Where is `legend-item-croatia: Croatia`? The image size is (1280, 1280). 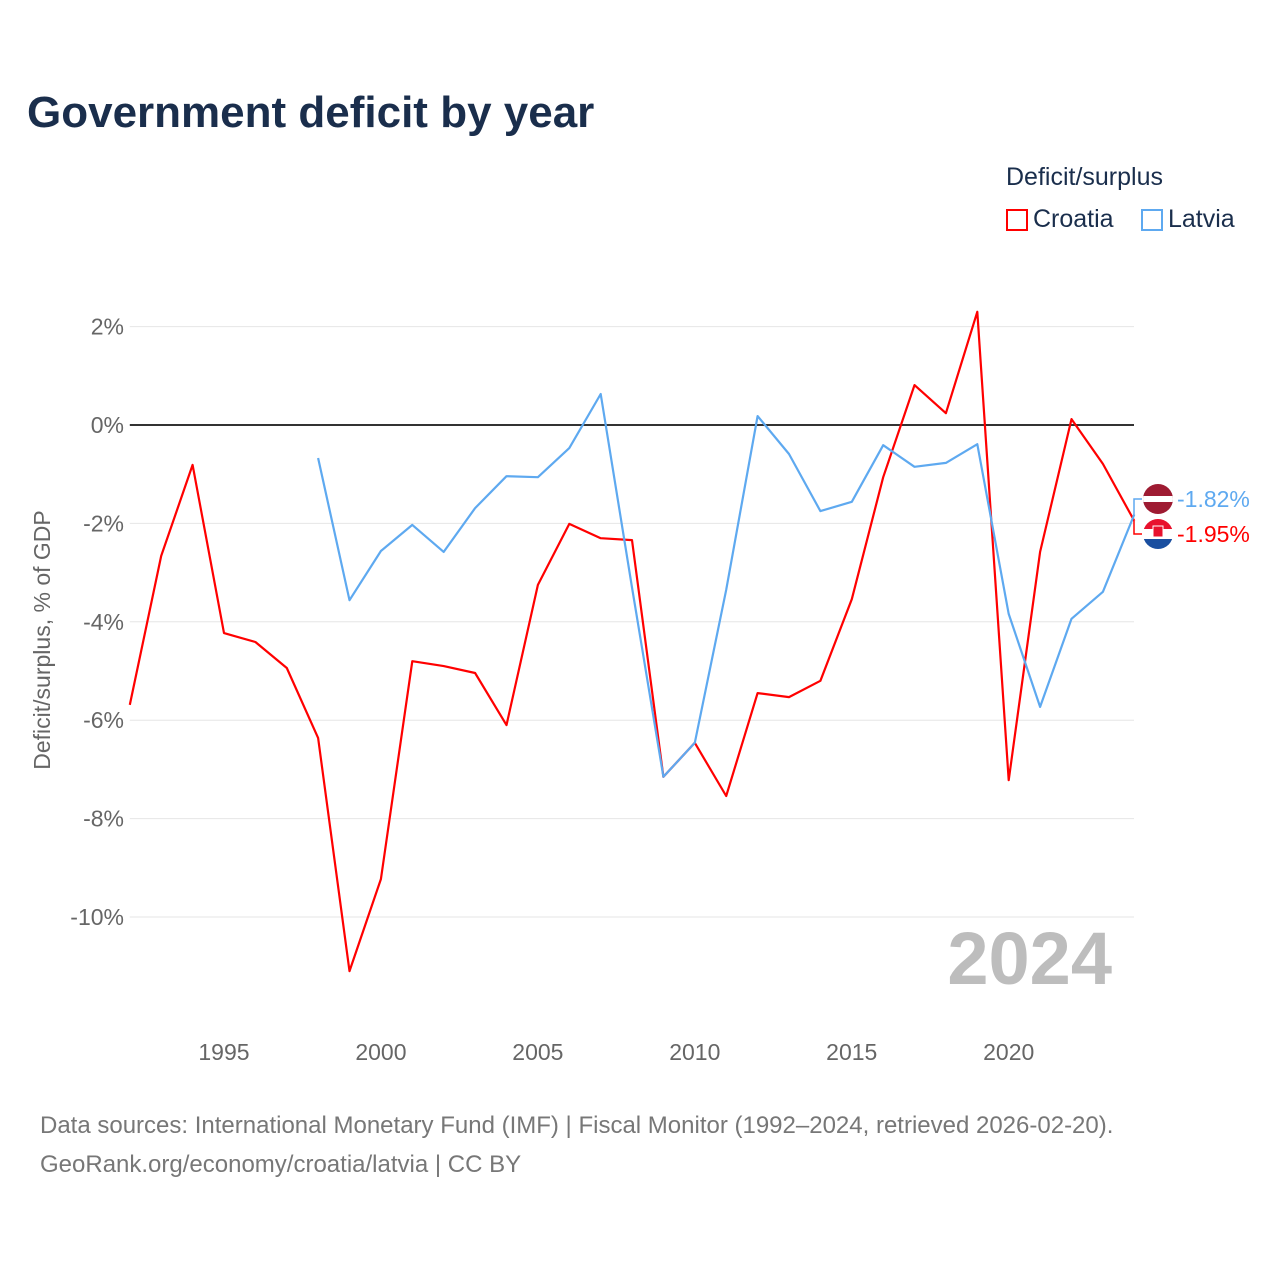
legend-item-croatia: Croatia is located at coordinates (1060, 219).